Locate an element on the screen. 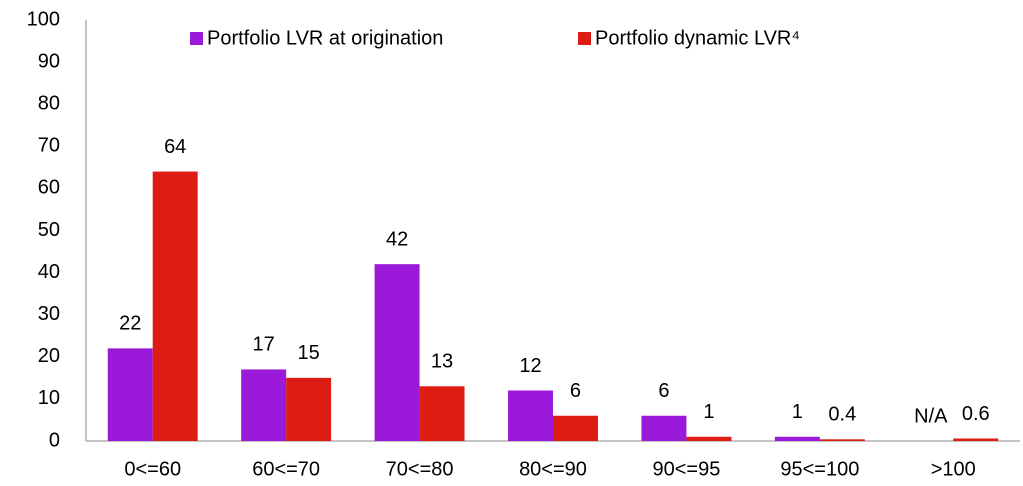 This screenshot has width=1023, height=486. legend-label: Portfolio LVR at origination is located at coordinates (325, 38).